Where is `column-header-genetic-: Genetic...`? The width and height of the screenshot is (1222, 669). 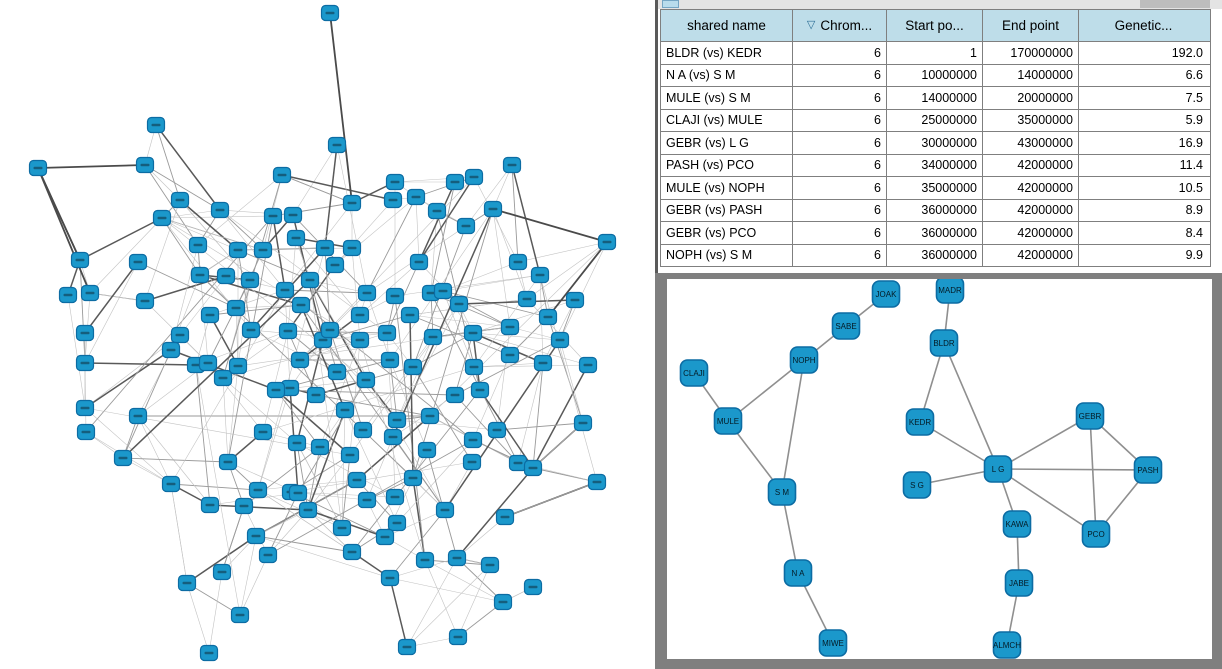 column-header-genetic-: Genetic... is located at coordinates (1143, 25).